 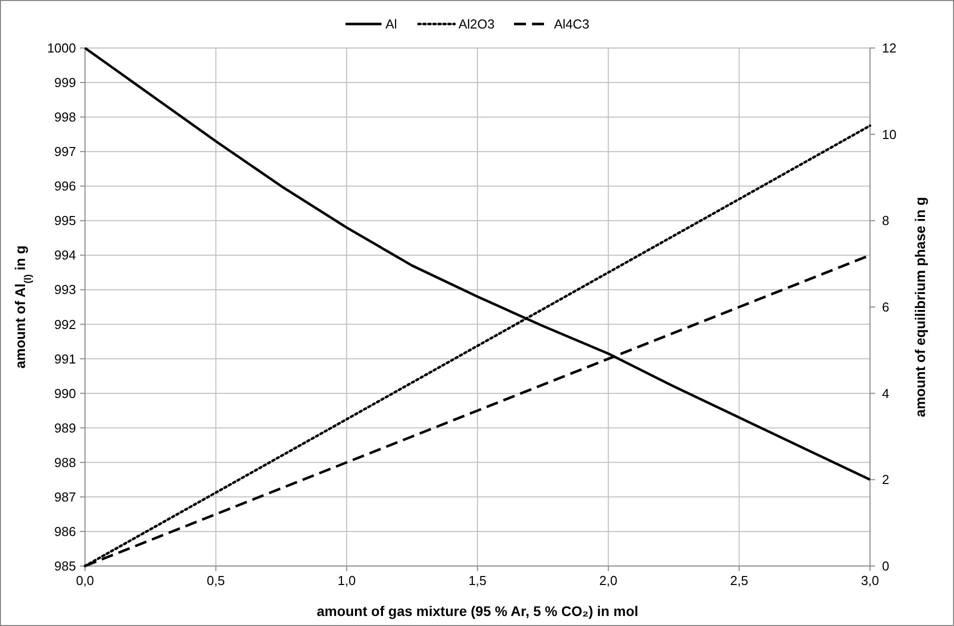 What do you see at coordinates (392, 24) in the screenshot?
I see `legend-label: Al` at bounding box center [392, 24].